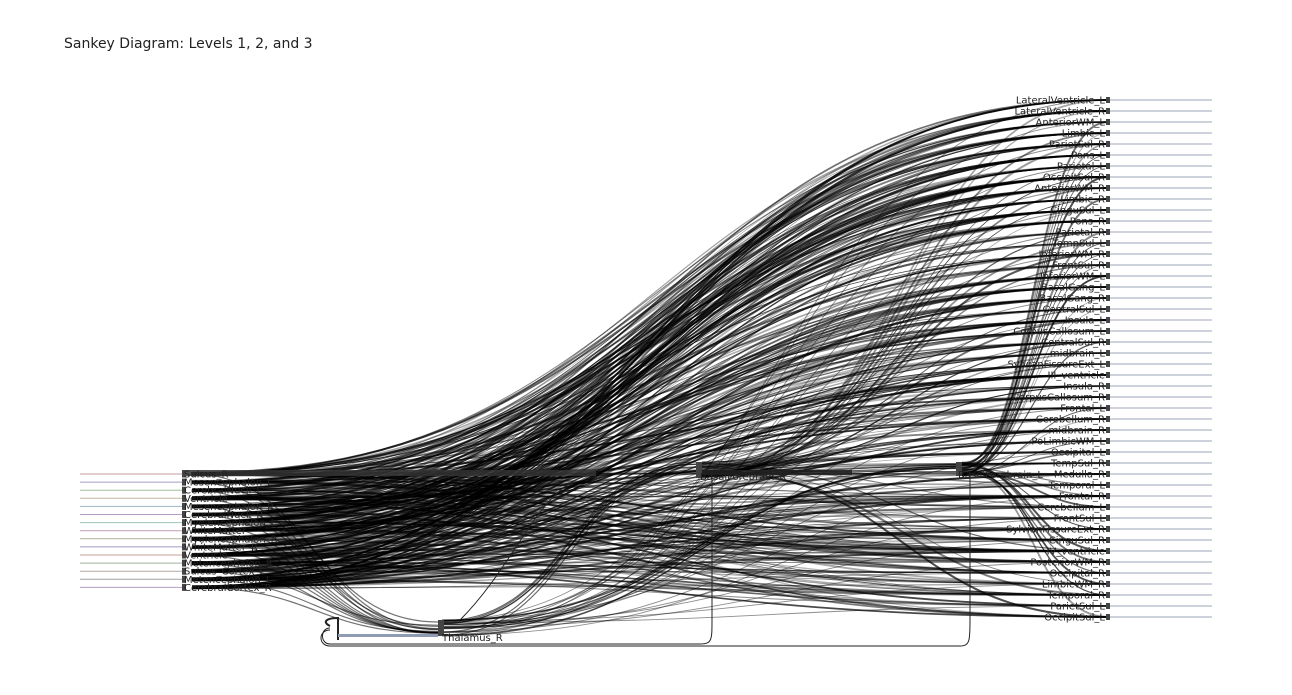  Describe the element at coordinates (228, 580) in the screenshot. I see `label-left-metencephalon-l-13: Metencephalon_L` at that location.